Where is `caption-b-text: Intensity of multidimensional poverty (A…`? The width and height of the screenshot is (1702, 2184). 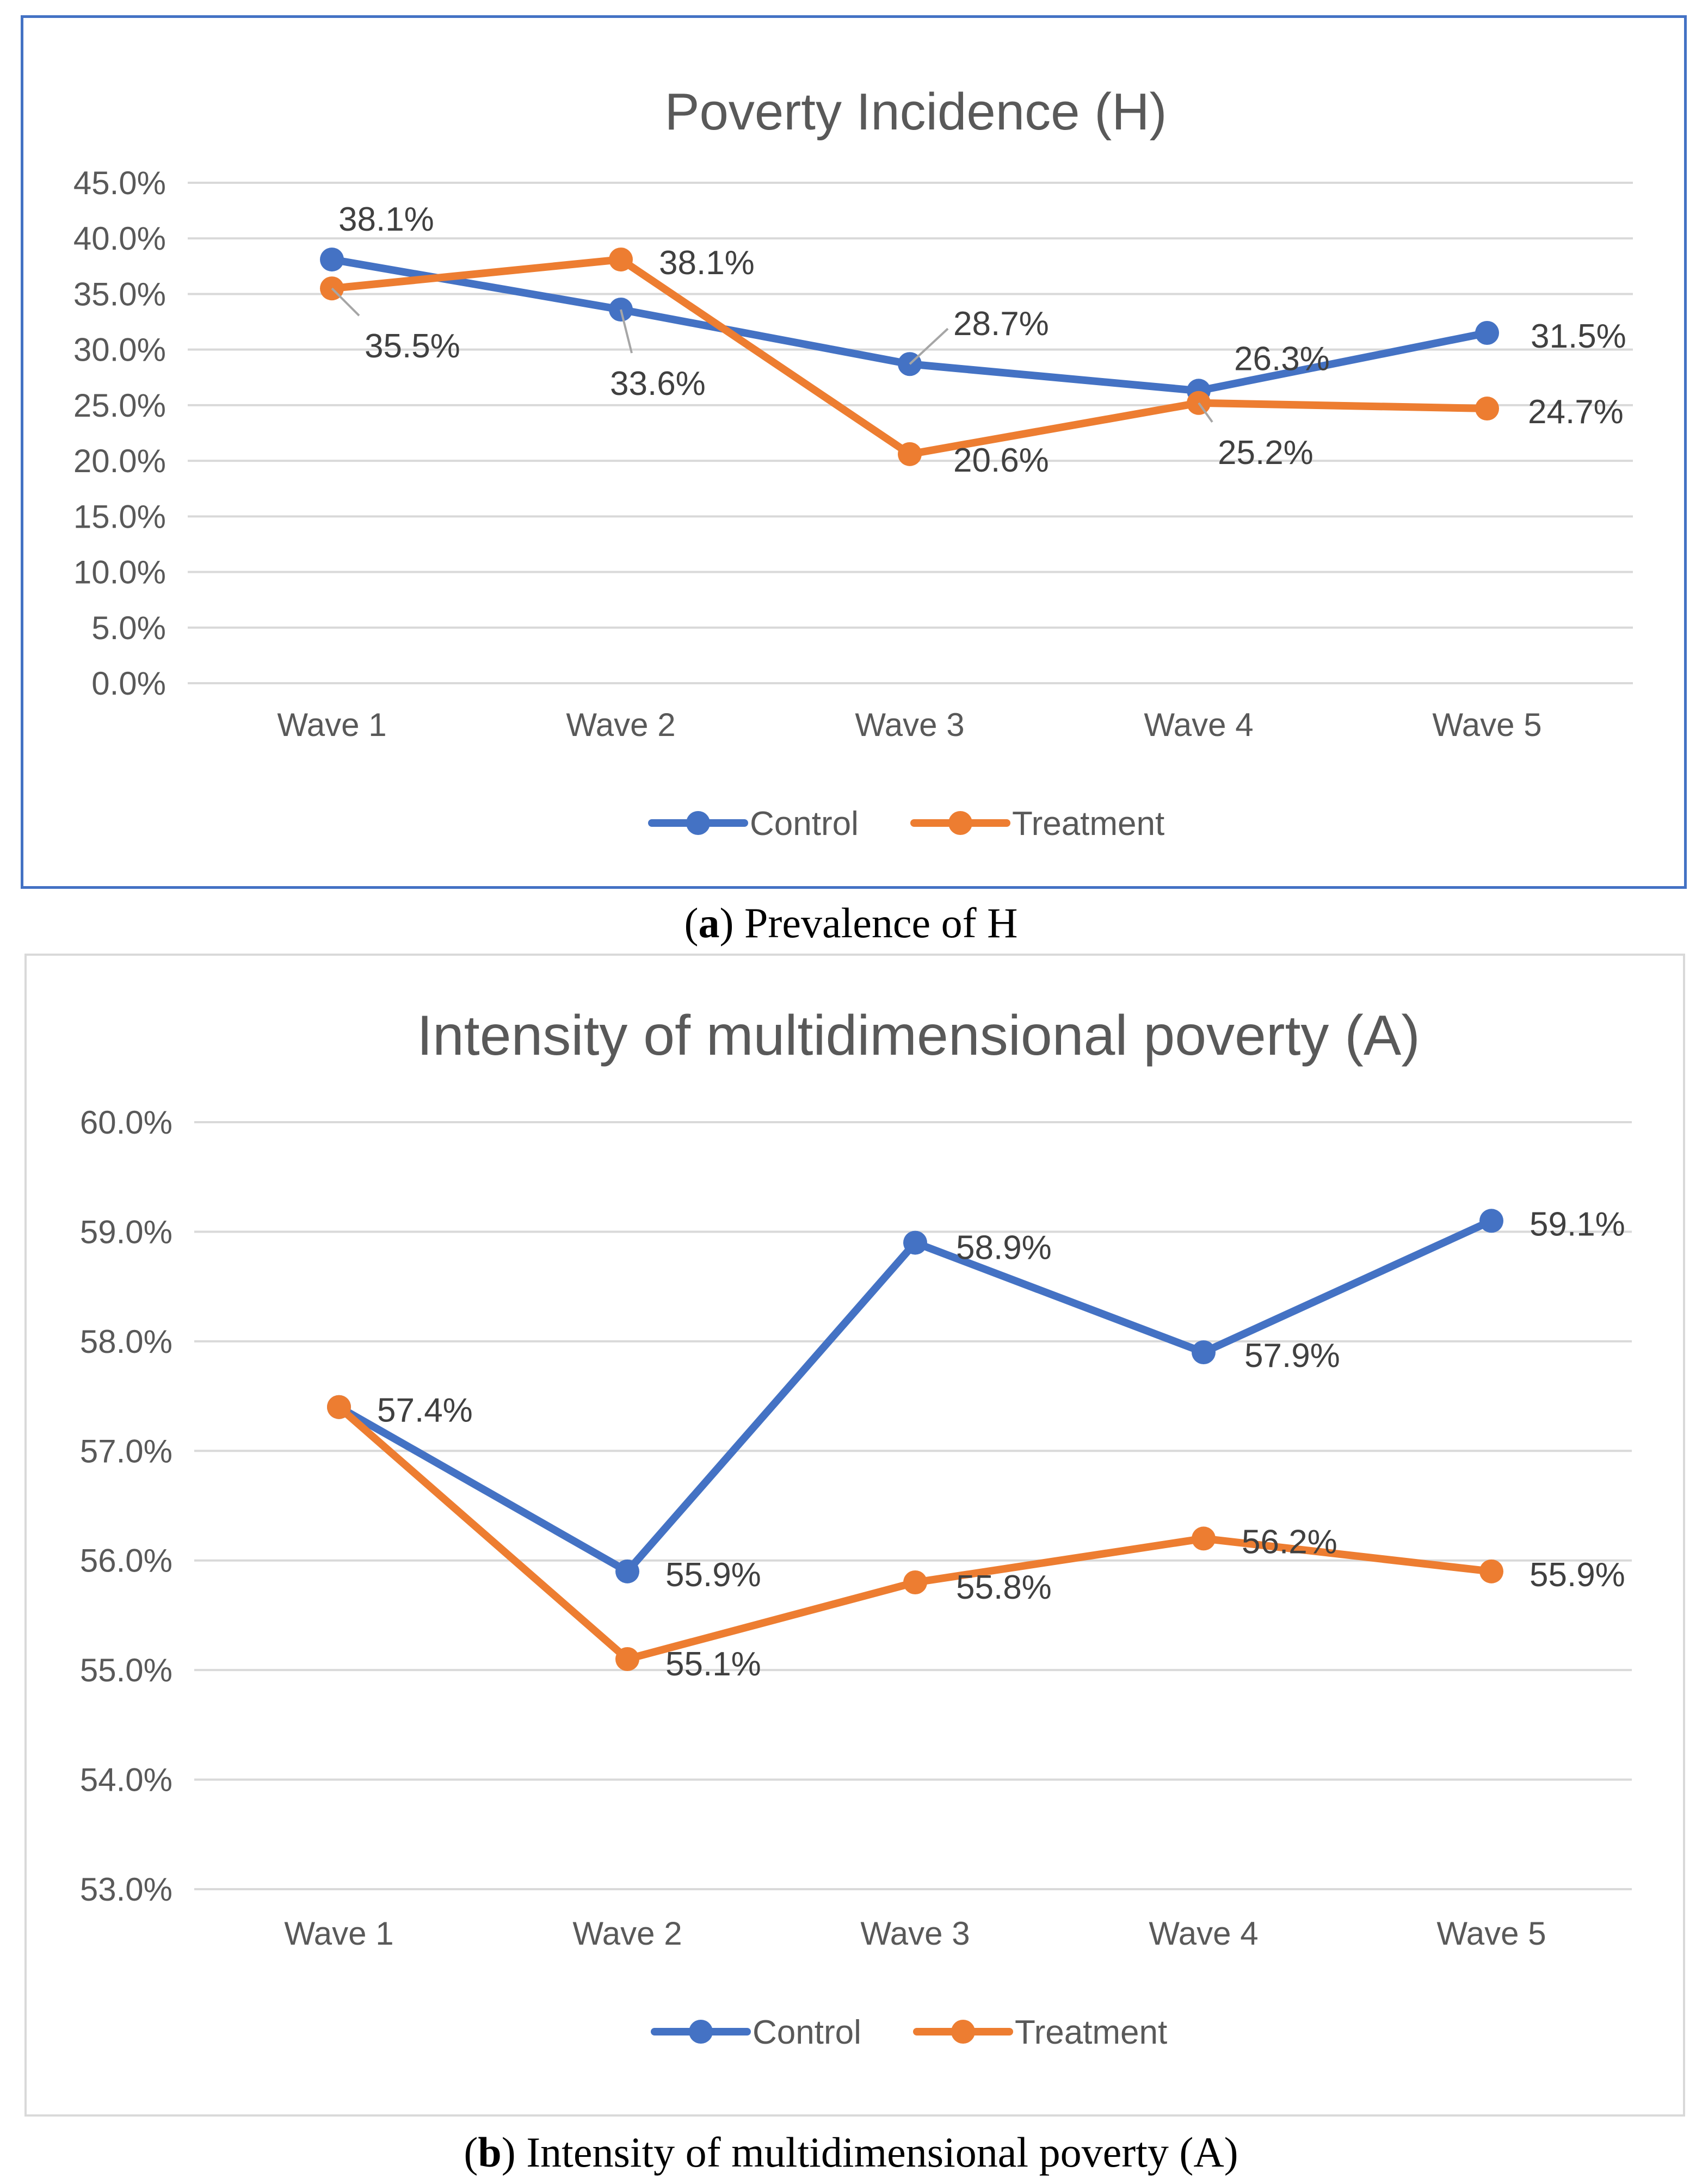 caption-b-text: Intensity of multidimensional poverty (A… is located at coordinates (876, 2152).